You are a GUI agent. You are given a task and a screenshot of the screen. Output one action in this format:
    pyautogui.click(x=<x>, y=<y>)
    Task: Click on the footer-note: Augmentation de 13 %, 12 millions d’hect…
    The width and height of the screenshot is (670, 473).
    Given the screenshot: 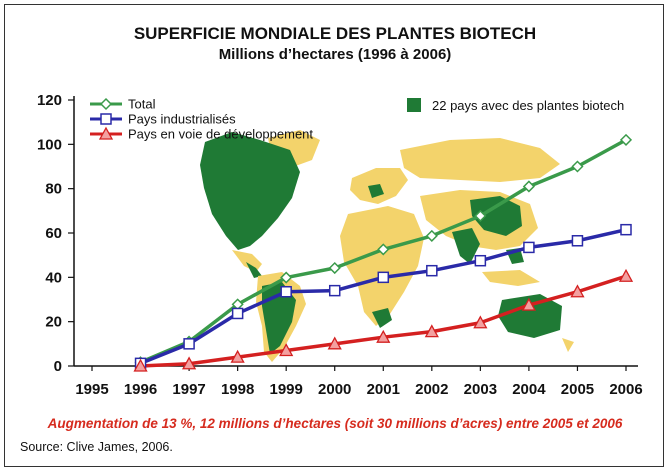 What is the action you would take?
    pyautogui.click(x=335, y=423)
    